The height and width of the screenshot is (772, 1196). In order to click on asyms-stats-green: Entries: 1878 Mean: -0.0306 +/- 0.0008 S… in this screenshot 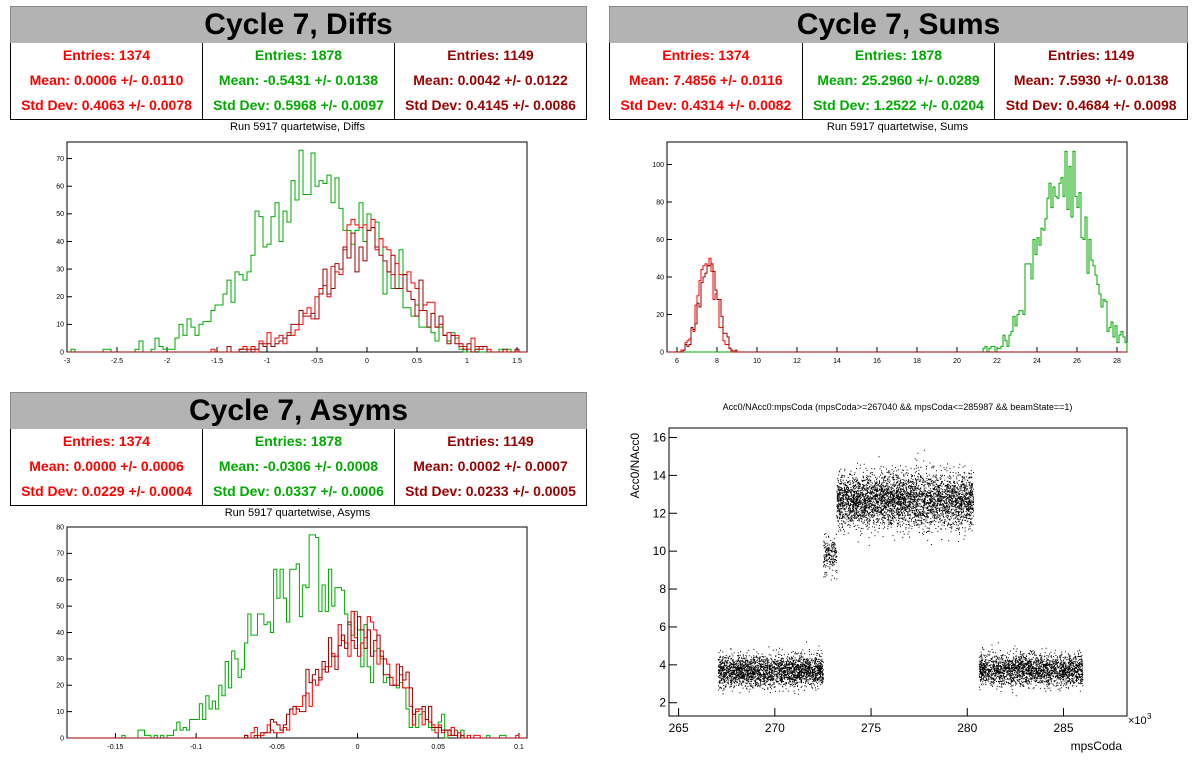, I will do `click(299, 467)`.